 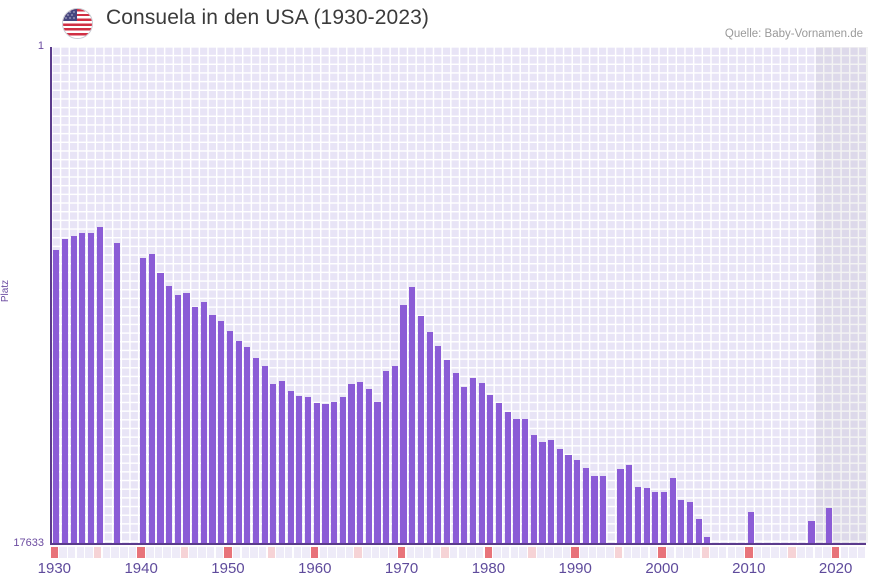 What do you see at coordinates (749, 568) in the screenshot?
I see `x-axis-tick-label: 2010` at bounding box center [749, 568].